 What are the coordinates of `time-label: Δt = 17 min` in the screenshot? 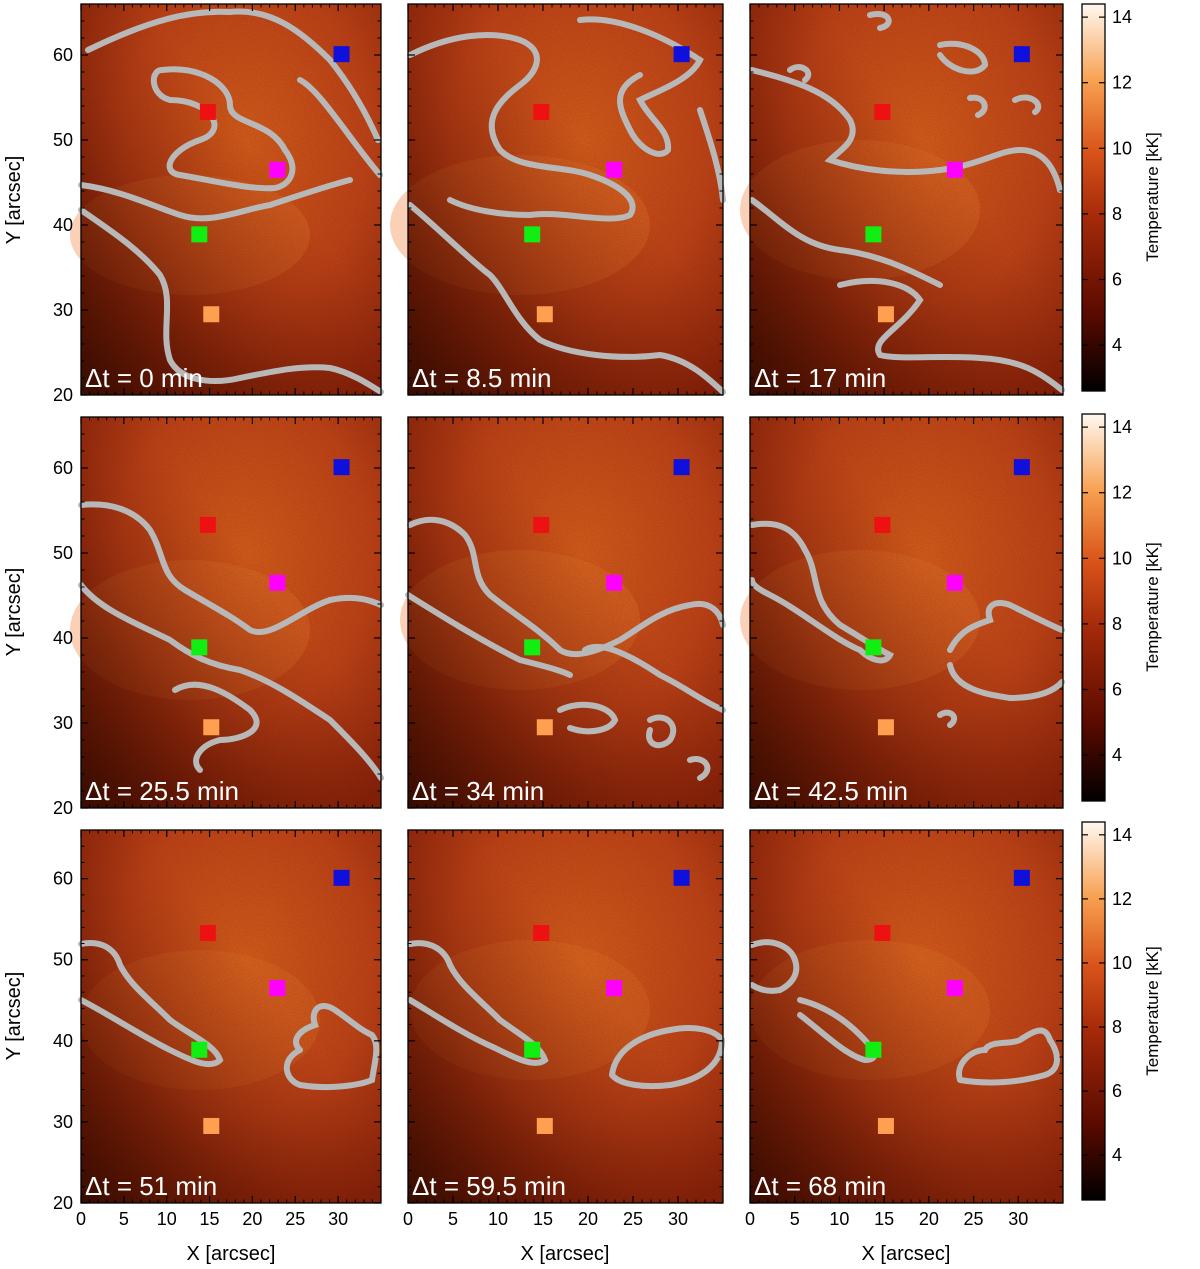 It's located at (820, 378).